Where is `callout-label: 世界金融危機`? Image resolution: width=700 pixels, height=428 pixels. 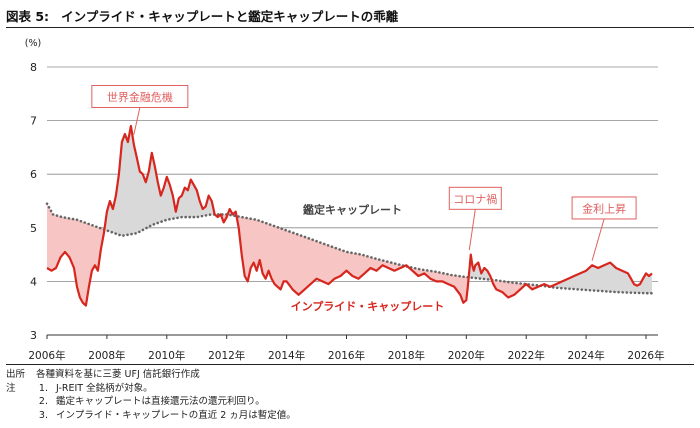 callout-label: 世界金融危機 is located at coordinates (140, 97).